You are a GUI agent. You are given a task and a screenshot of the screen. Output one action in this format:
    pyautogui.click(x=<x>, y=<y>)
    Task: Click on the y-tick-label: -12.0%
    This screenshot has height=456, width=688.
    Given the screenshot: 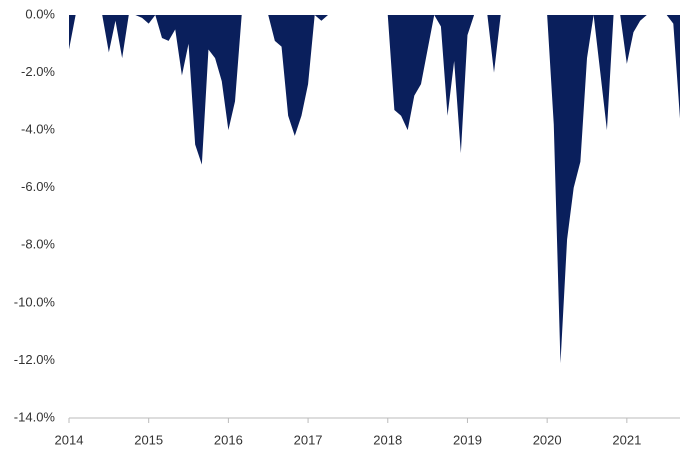 What is the action you would take?
    pyautogui.click(x=35, y=359)
    